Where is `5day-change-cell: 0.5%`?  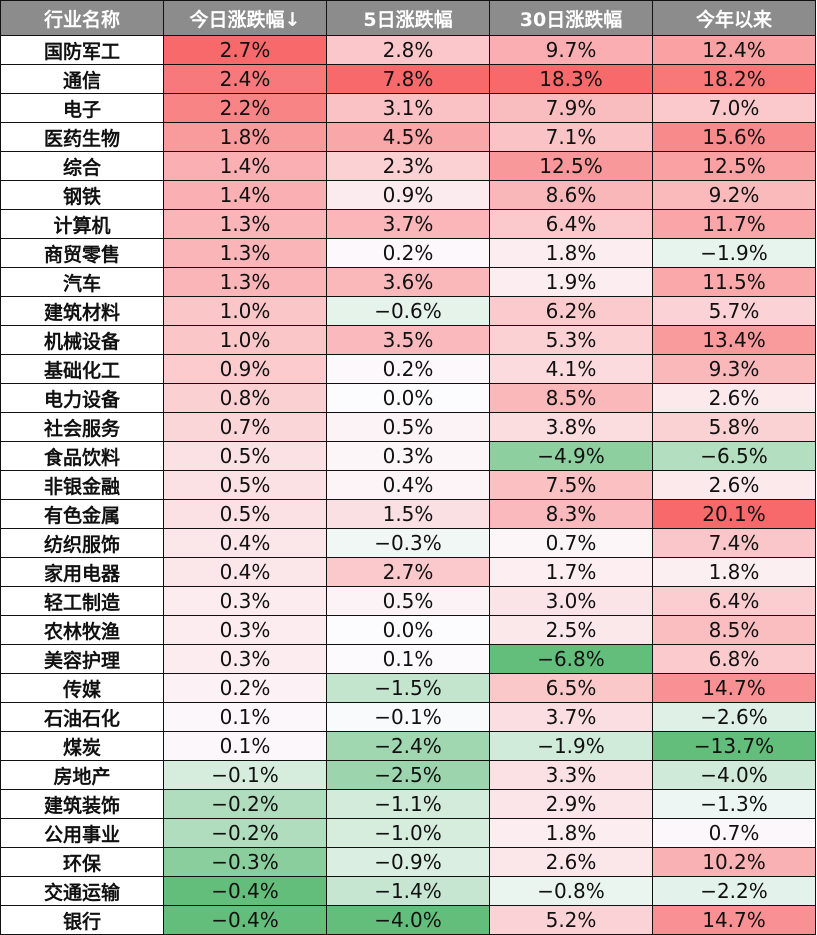
5day-change-cell: 0.5% is located at coordinates (408, 601).